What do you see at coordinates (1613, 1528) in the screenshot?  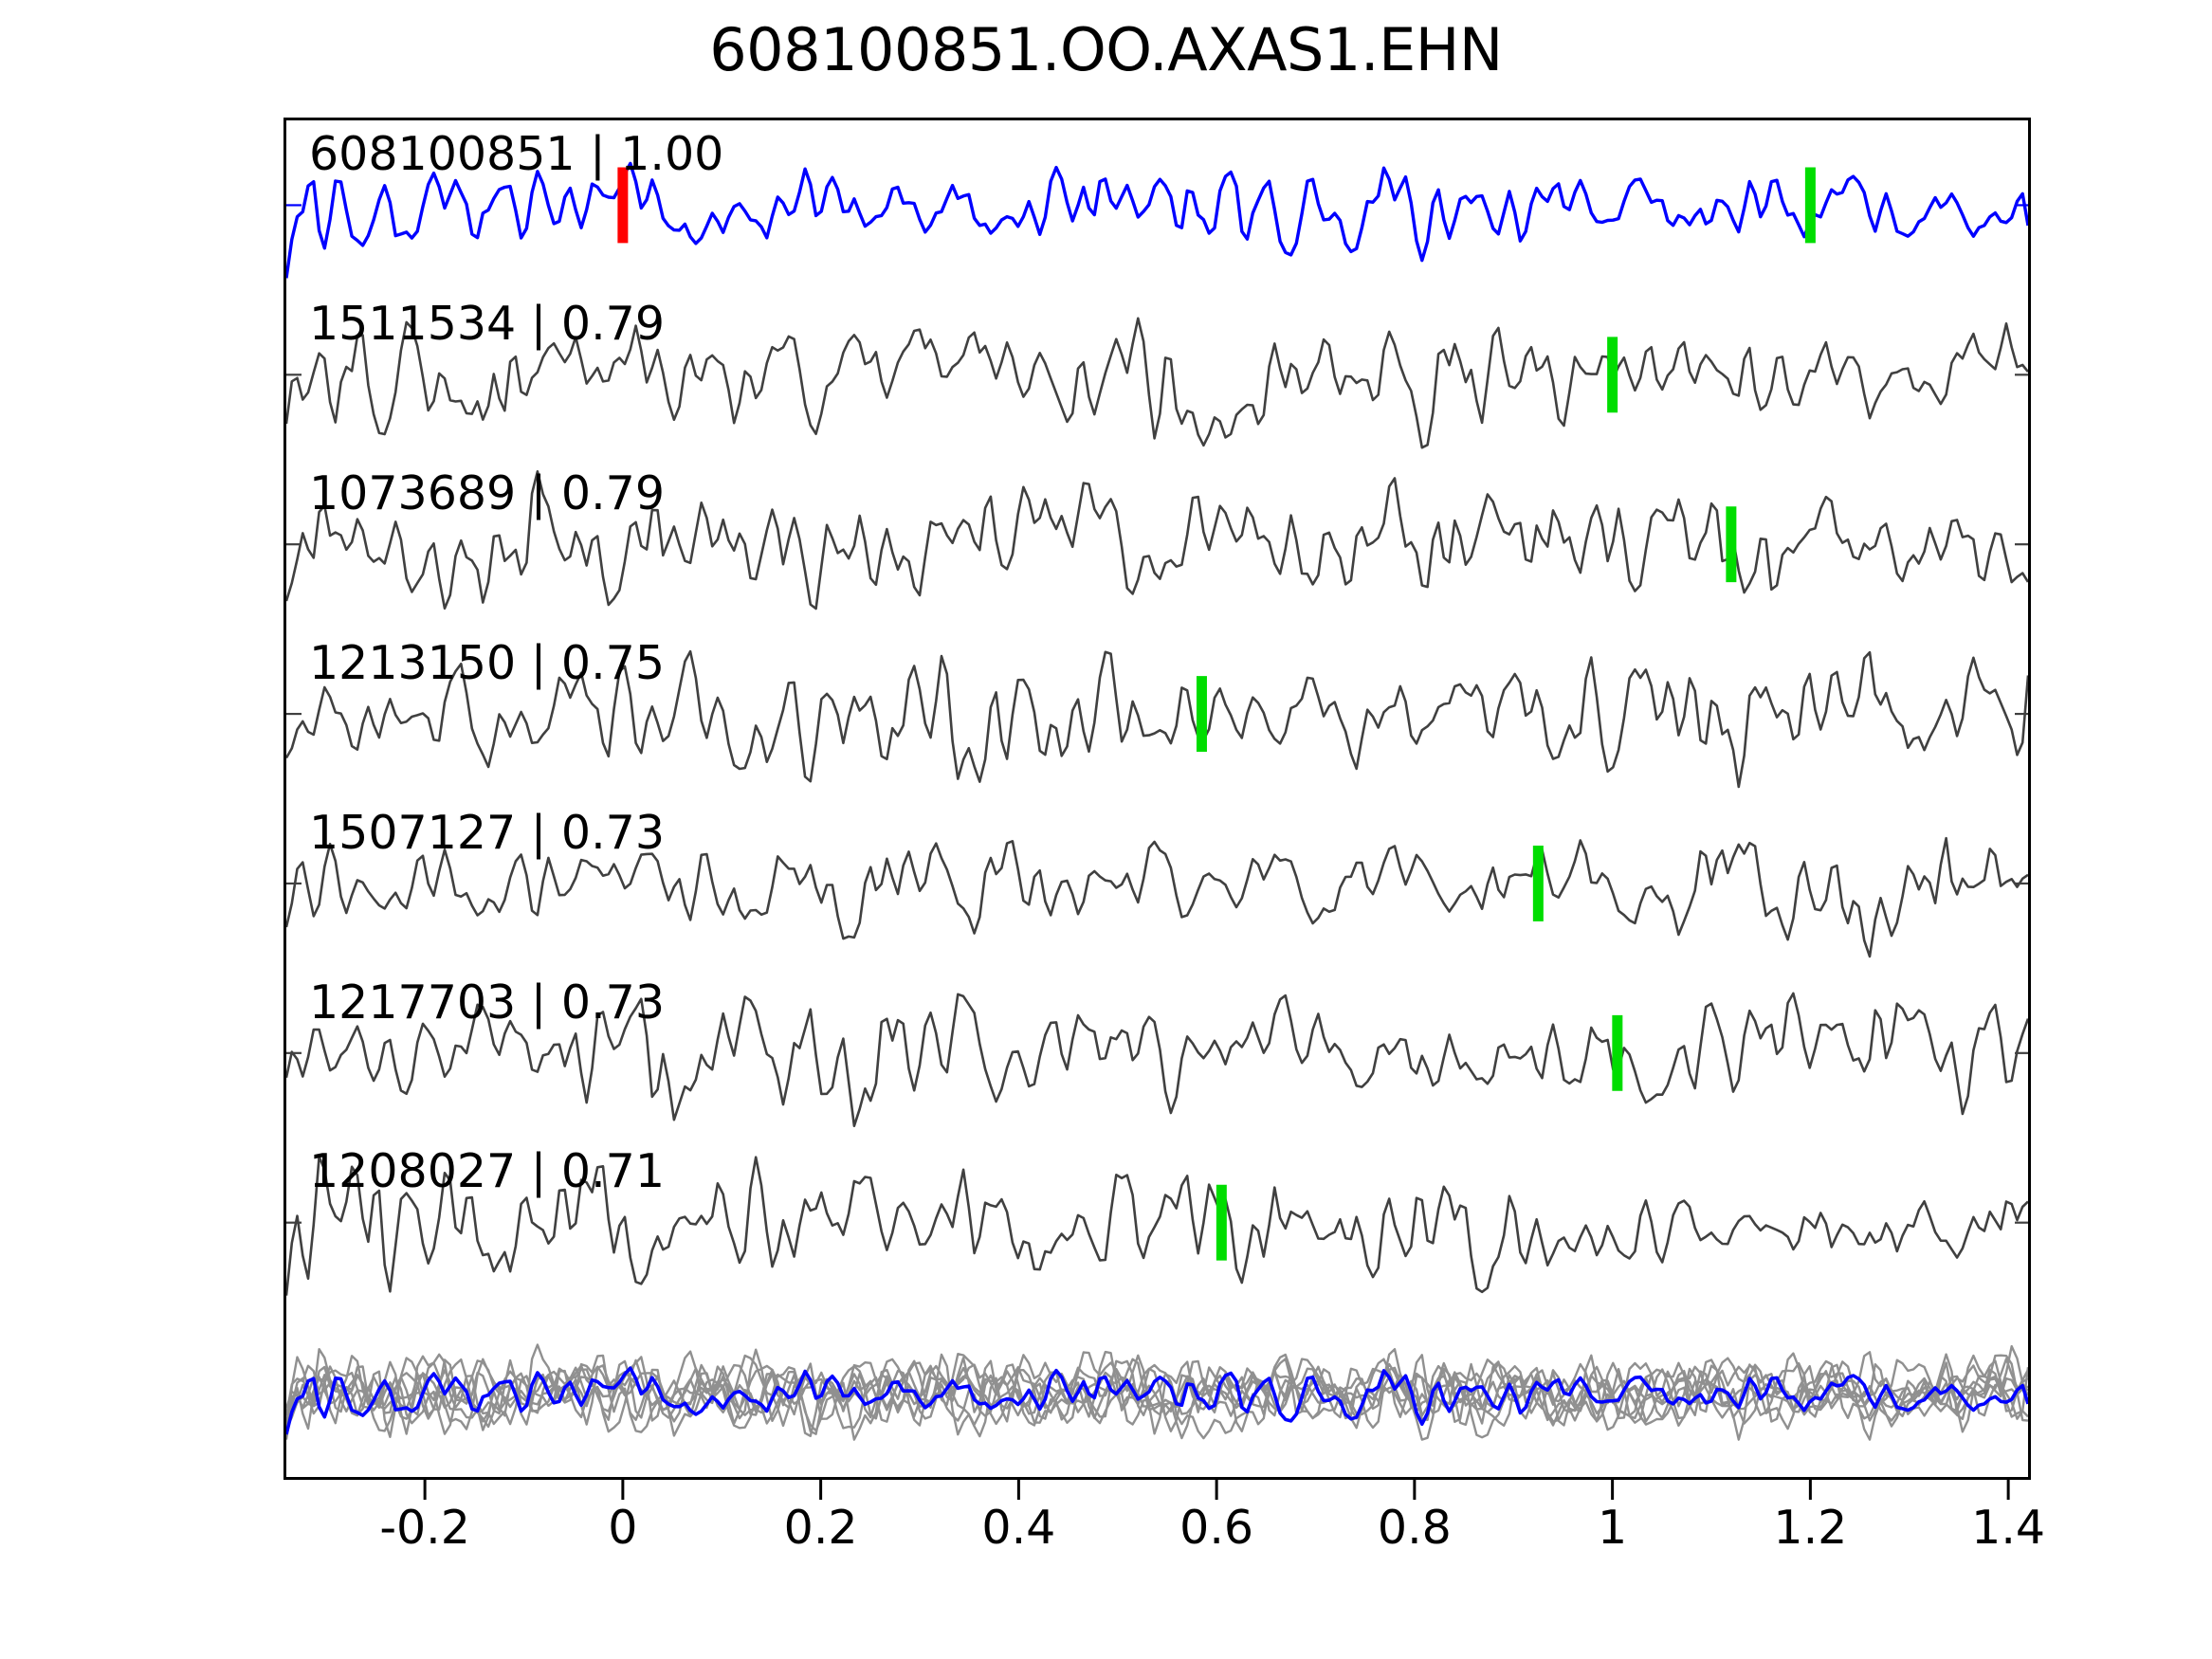 I see `x-tick-label: 1` at bounding box center [1613, 1528].